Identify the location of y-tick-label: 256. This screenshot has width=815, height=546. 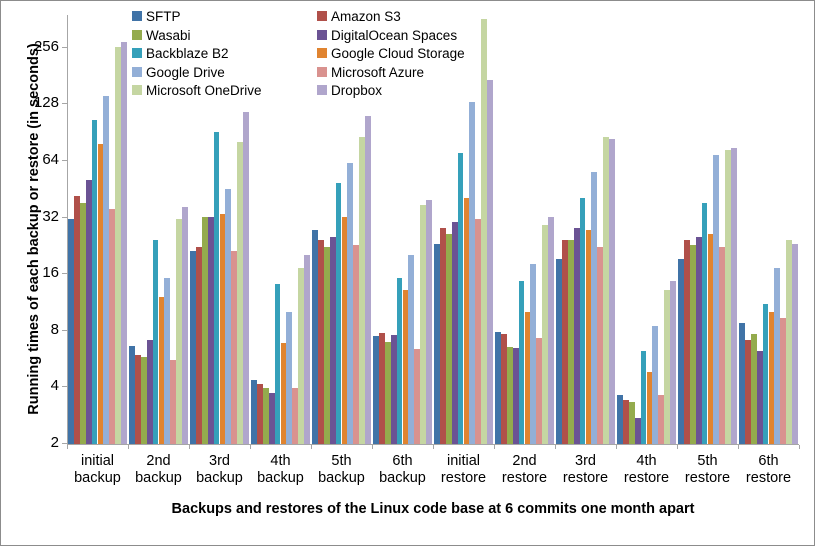
(46, 46).